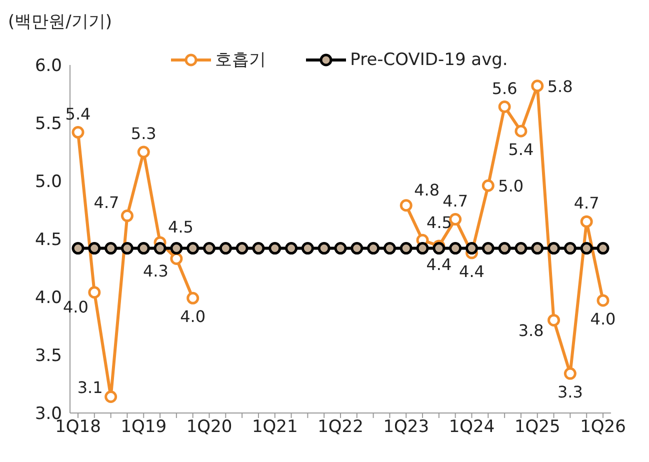 The height and width of the screenshot is (462, 649). Describe the element at coordinates (429, 60) in the screenshot. I see `legend-label: Pre-COVID-19 avg.` at that location.